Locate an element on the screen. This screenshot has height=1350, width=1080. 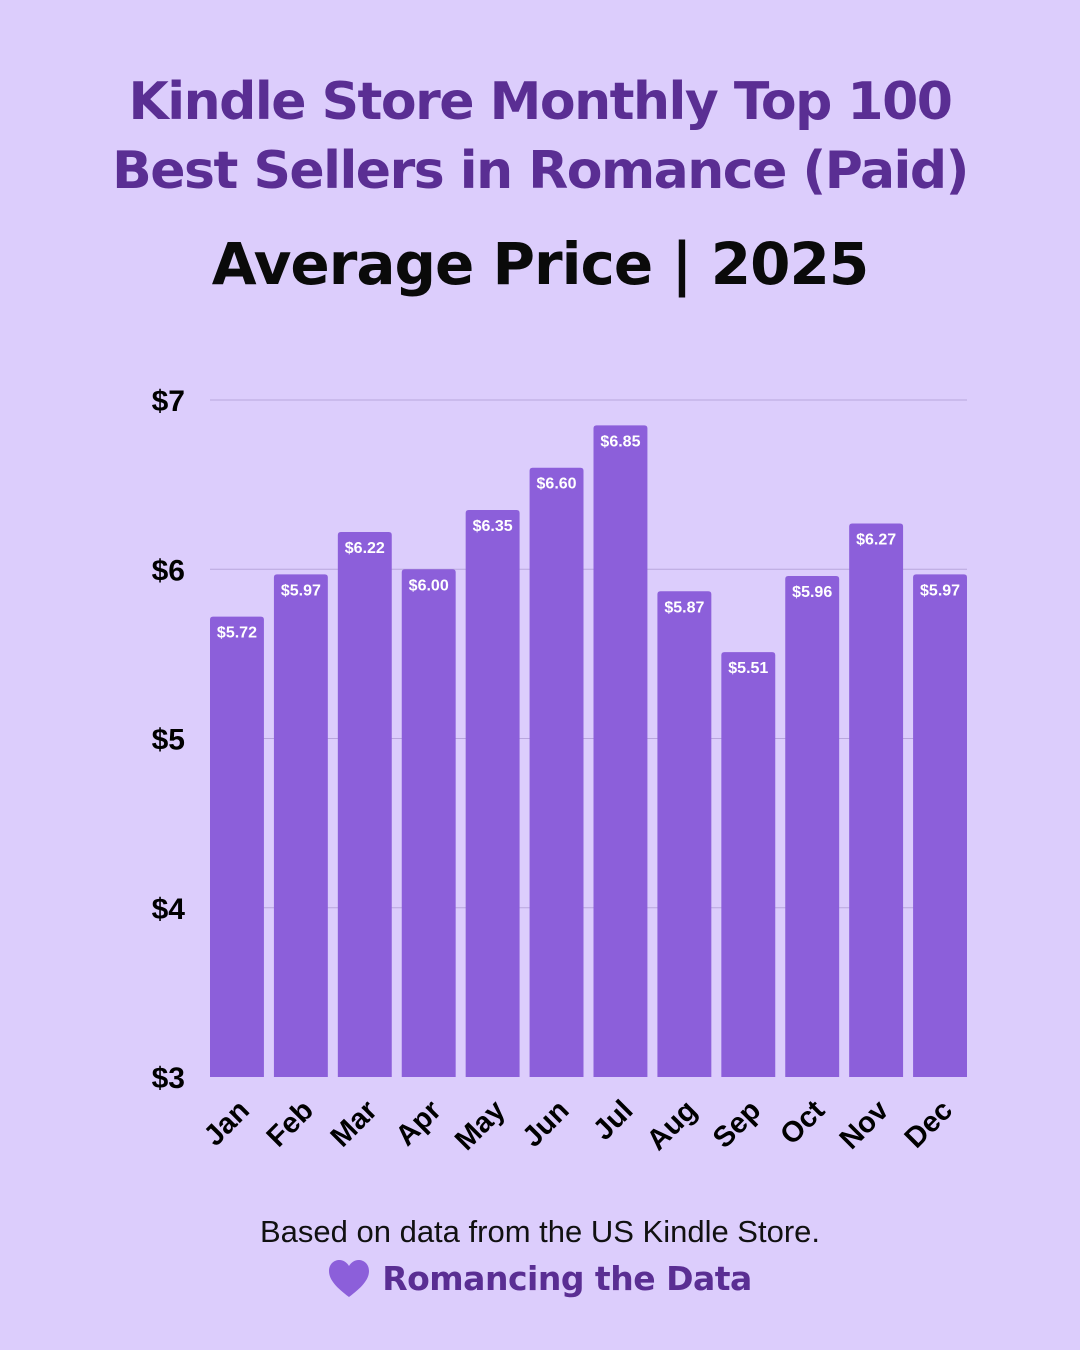
y-tick-label: $4 is located at coordinates (169, 909).